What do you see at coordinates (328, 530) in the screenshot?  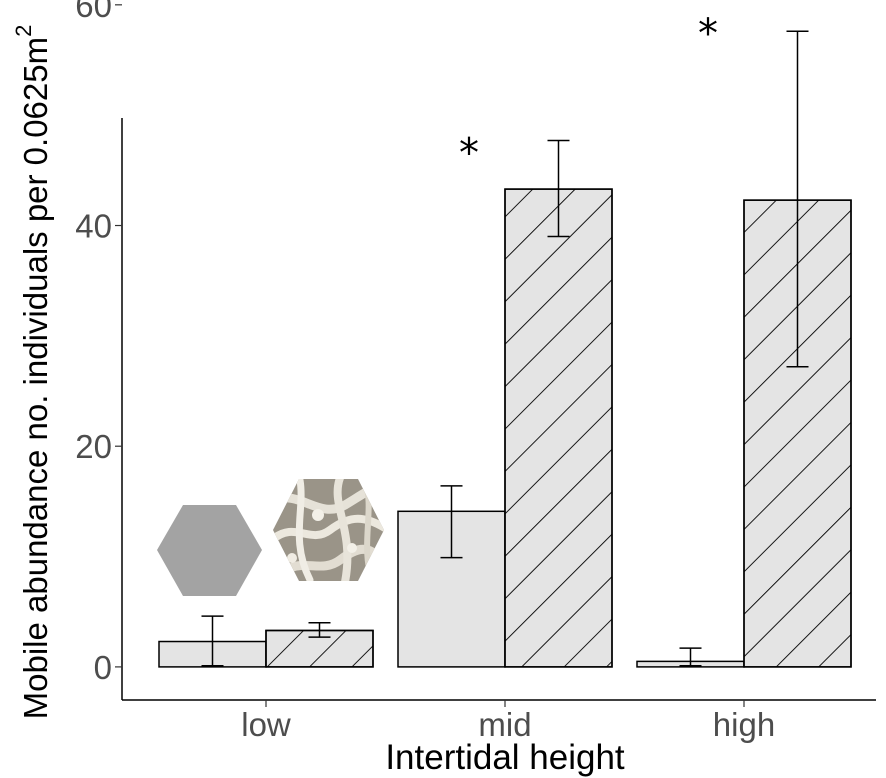 I see `textured-hexagon-icon` at bounding box center [328, 530].